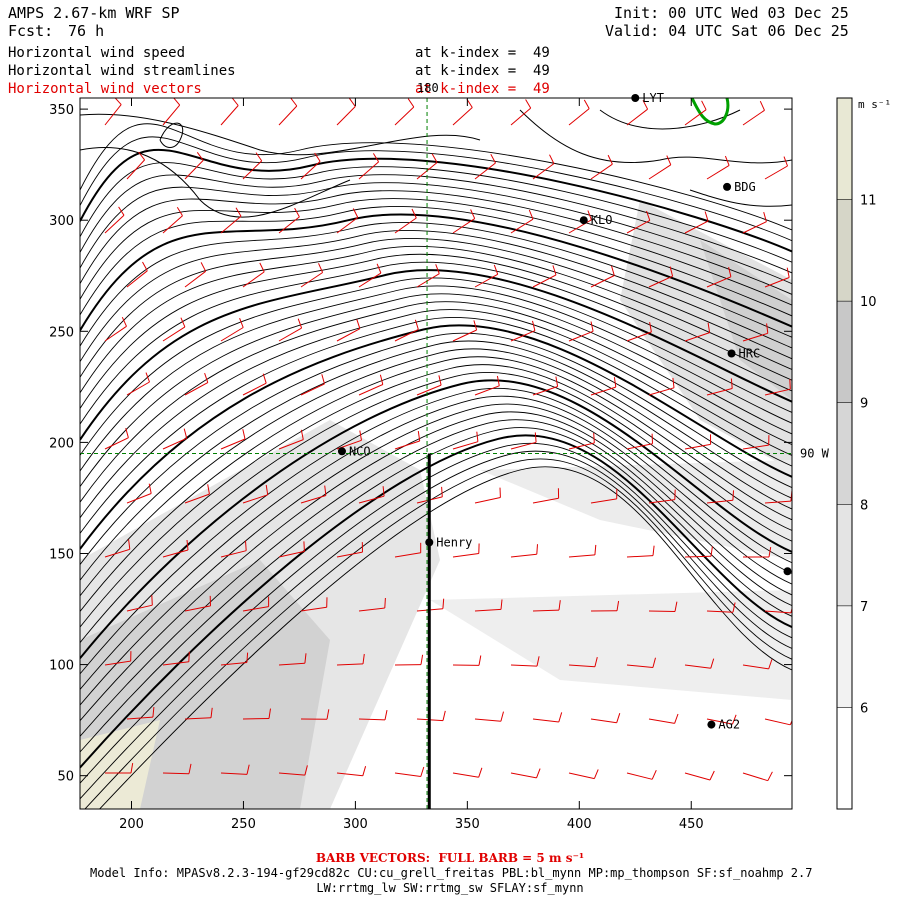  Describe the element at coordinates (710, 112) in the screenshot. I see `coastline-segment` at that location.